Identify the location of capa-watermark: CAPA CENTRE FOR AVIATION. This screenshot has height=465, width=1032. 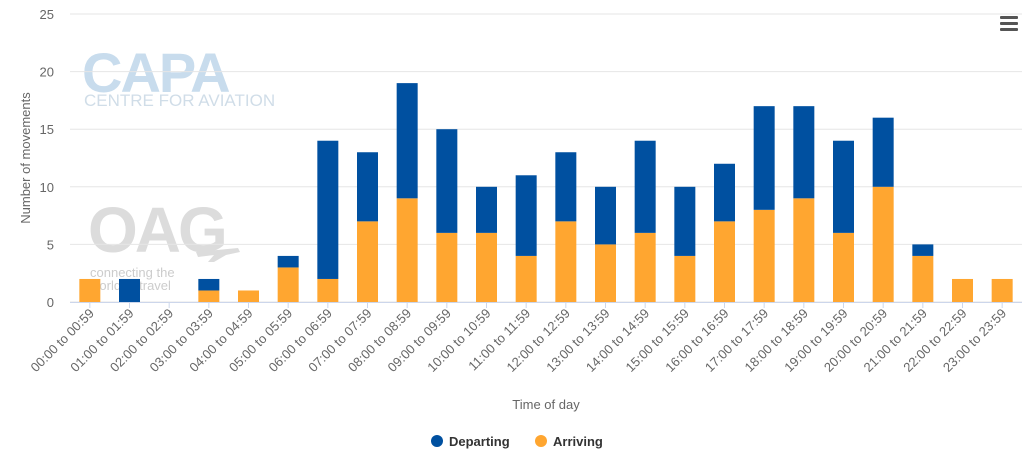
(178, 75).